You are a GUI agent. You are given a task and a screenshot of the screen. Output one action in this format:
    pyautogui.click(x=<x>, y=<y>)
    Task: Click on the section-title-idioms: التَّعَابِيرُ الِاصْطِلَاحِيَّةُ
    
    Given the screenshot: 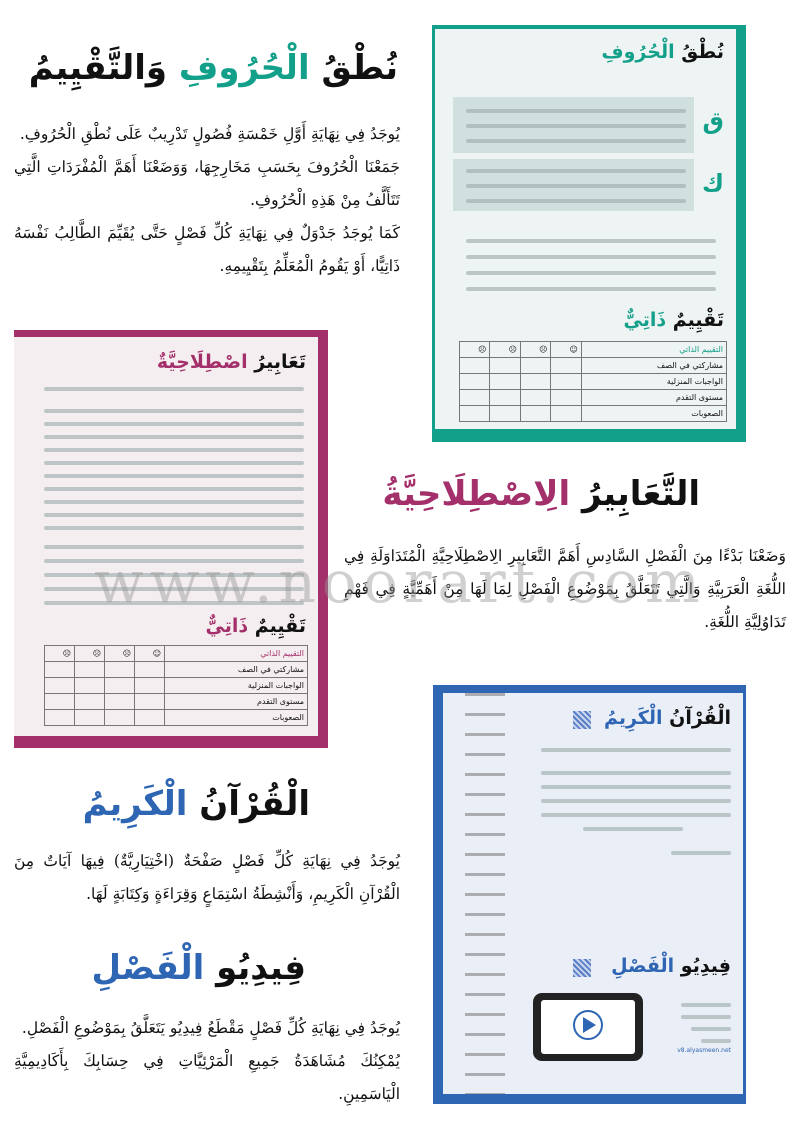 What is the action you would take?
    pyautogui.click(x=541, y=494)
    